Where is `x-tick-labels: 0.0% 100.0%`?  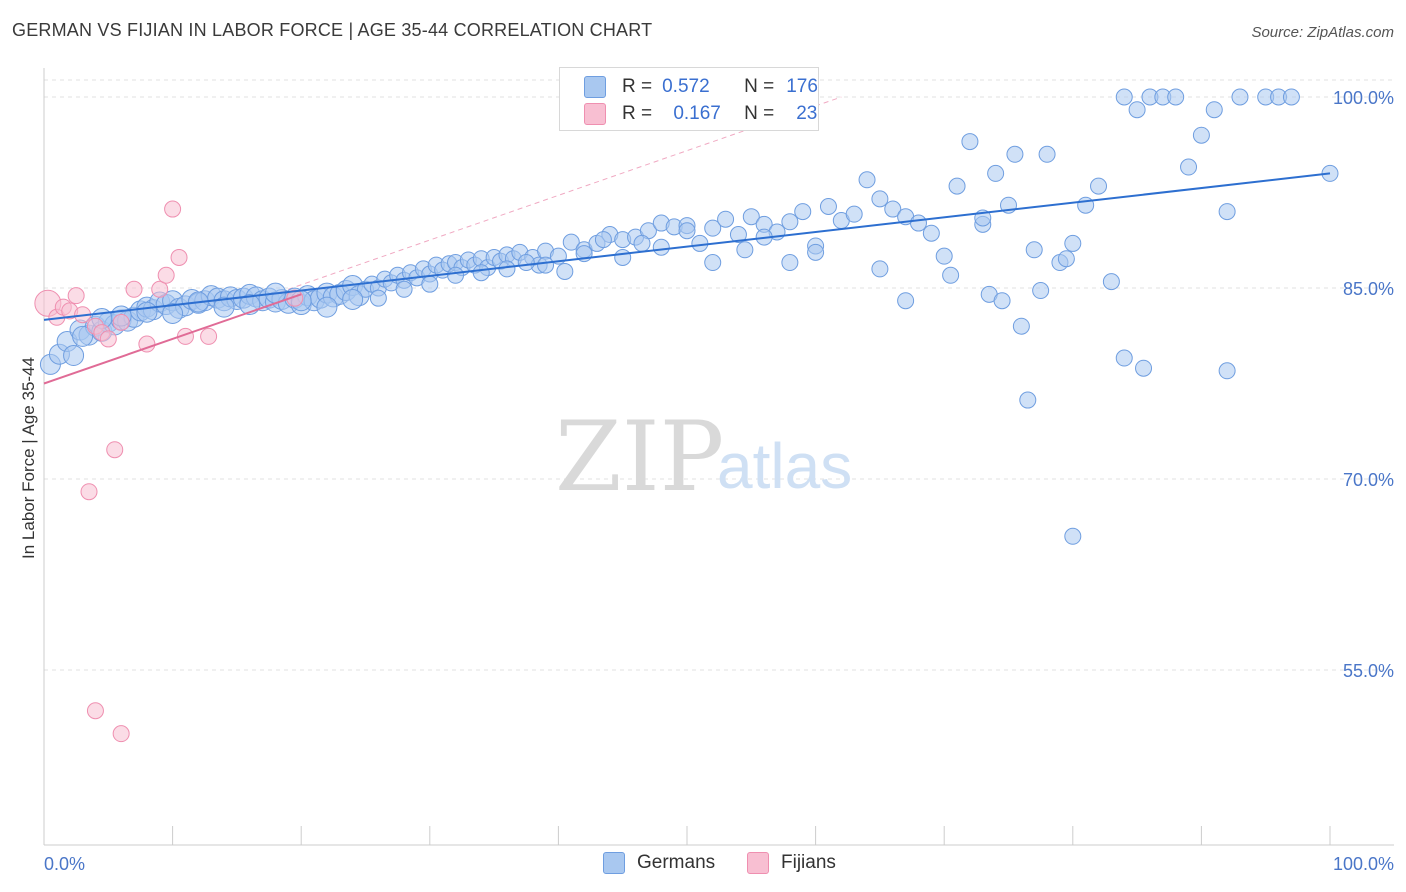
x-tick-labels: 0.0% 100.0% is located at coordinates (719, 864).